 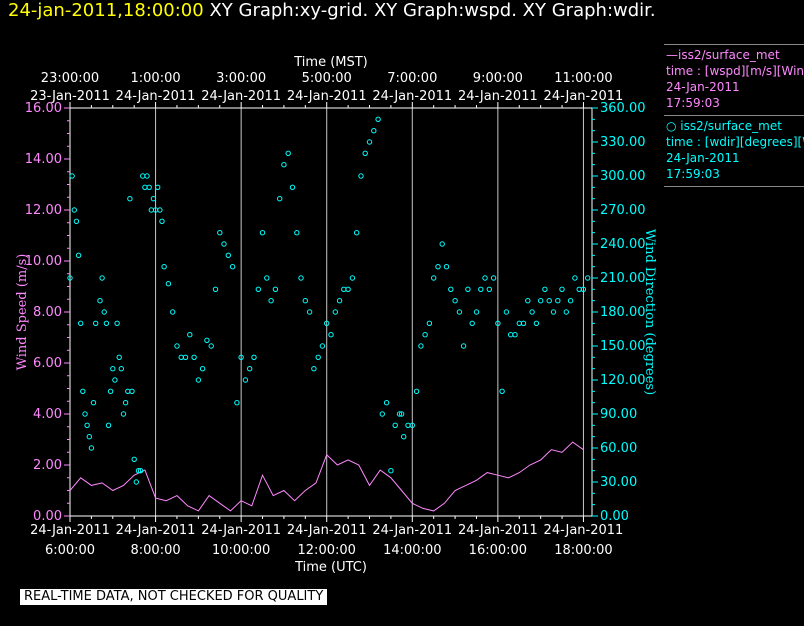 I want to click on x-top-tick-label-date: 23-Jan-2011, so click(x=70, y=96).